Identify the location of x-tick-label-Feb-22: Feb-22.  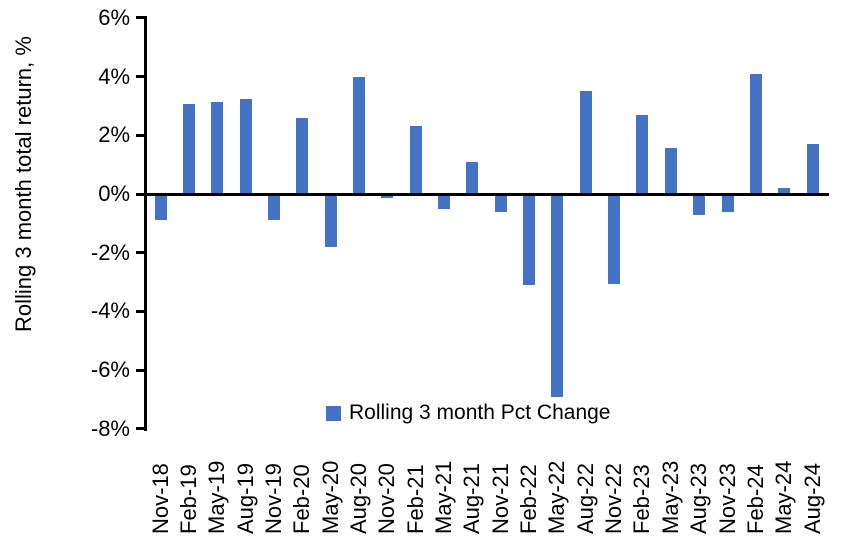
(529, 499).